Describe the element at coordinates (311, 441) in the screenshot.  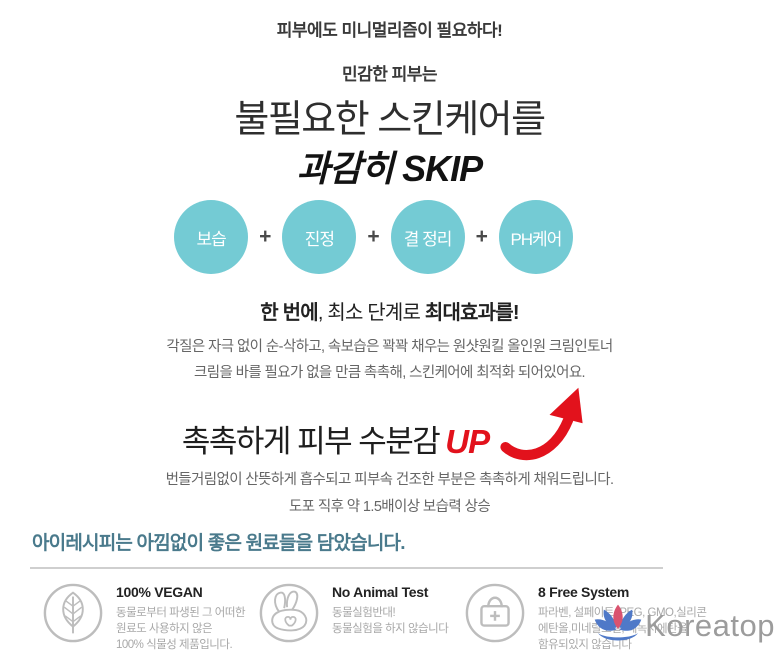
I see `moisture-headline: 촉촉하게 피부 수분감` at that location.